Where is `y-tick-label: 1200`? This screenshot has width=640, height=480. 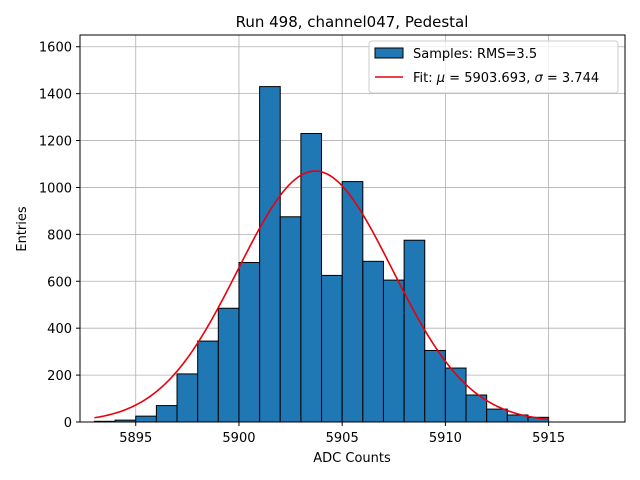 y-tick-label: 1200 is located at coordinates (55, 142).